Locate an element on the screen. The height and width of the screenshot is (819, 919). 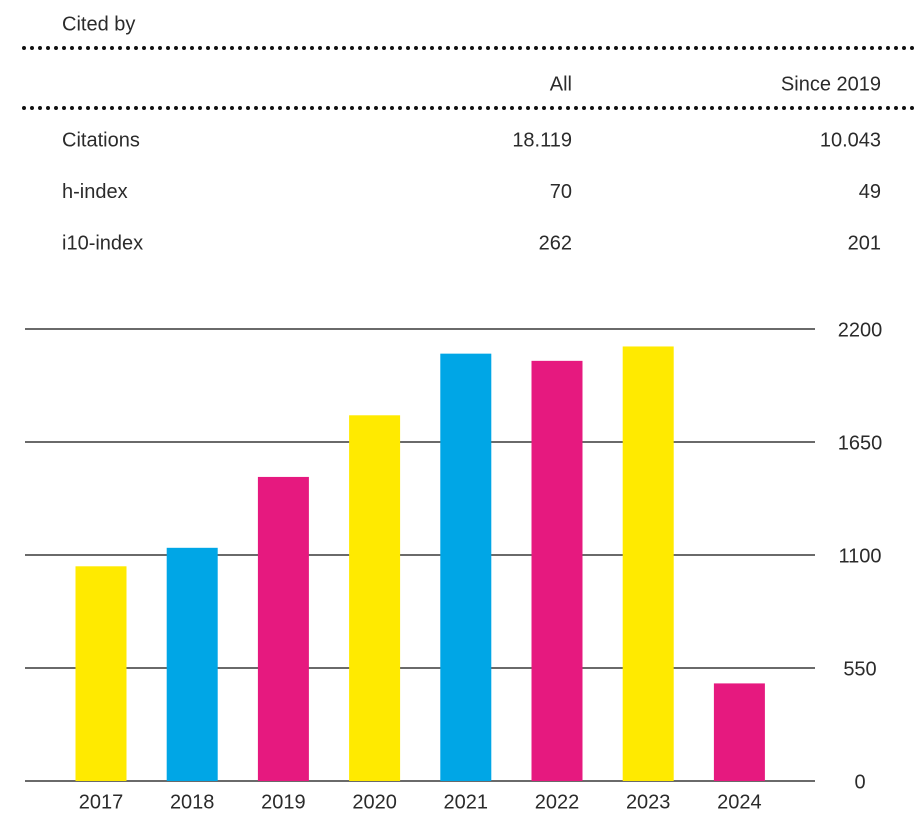
table-cell: 262 is located at coordinates (555, 243).